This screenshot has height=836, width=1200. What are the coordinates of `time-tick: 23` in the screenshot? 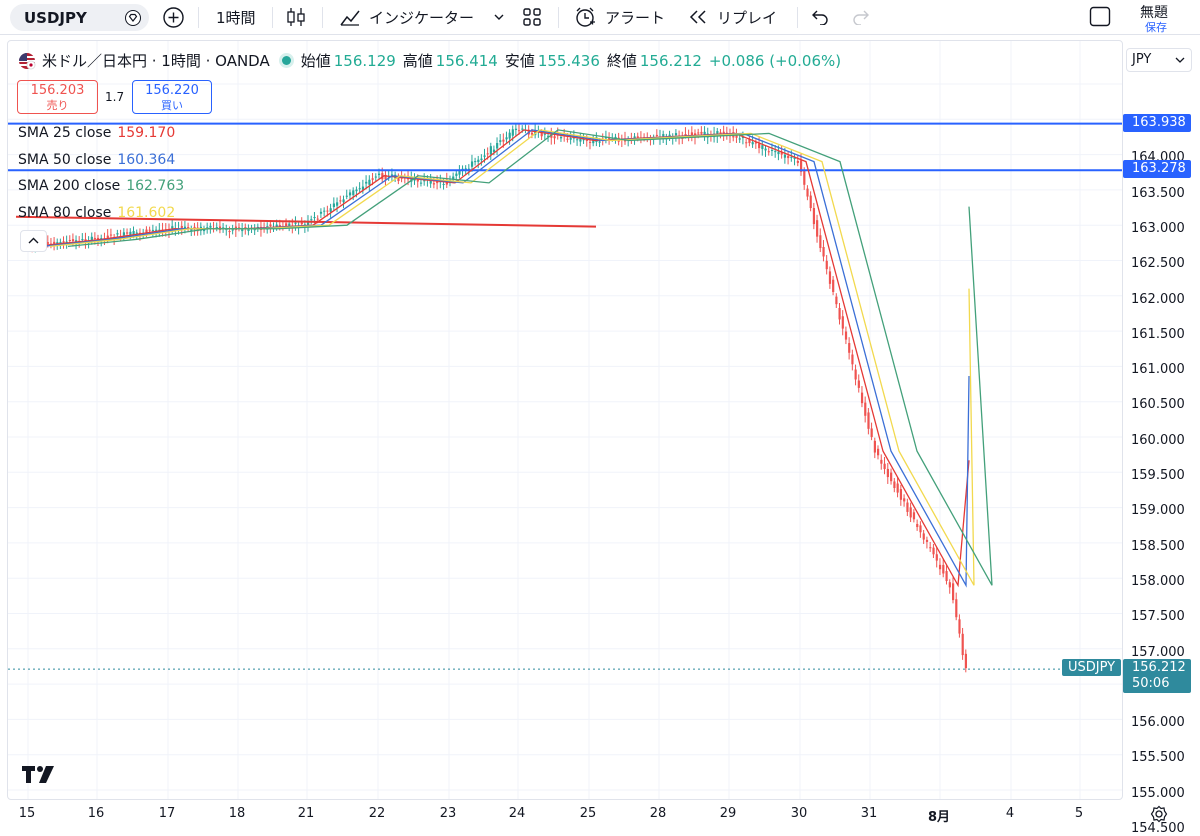 It's located at (448, 813).